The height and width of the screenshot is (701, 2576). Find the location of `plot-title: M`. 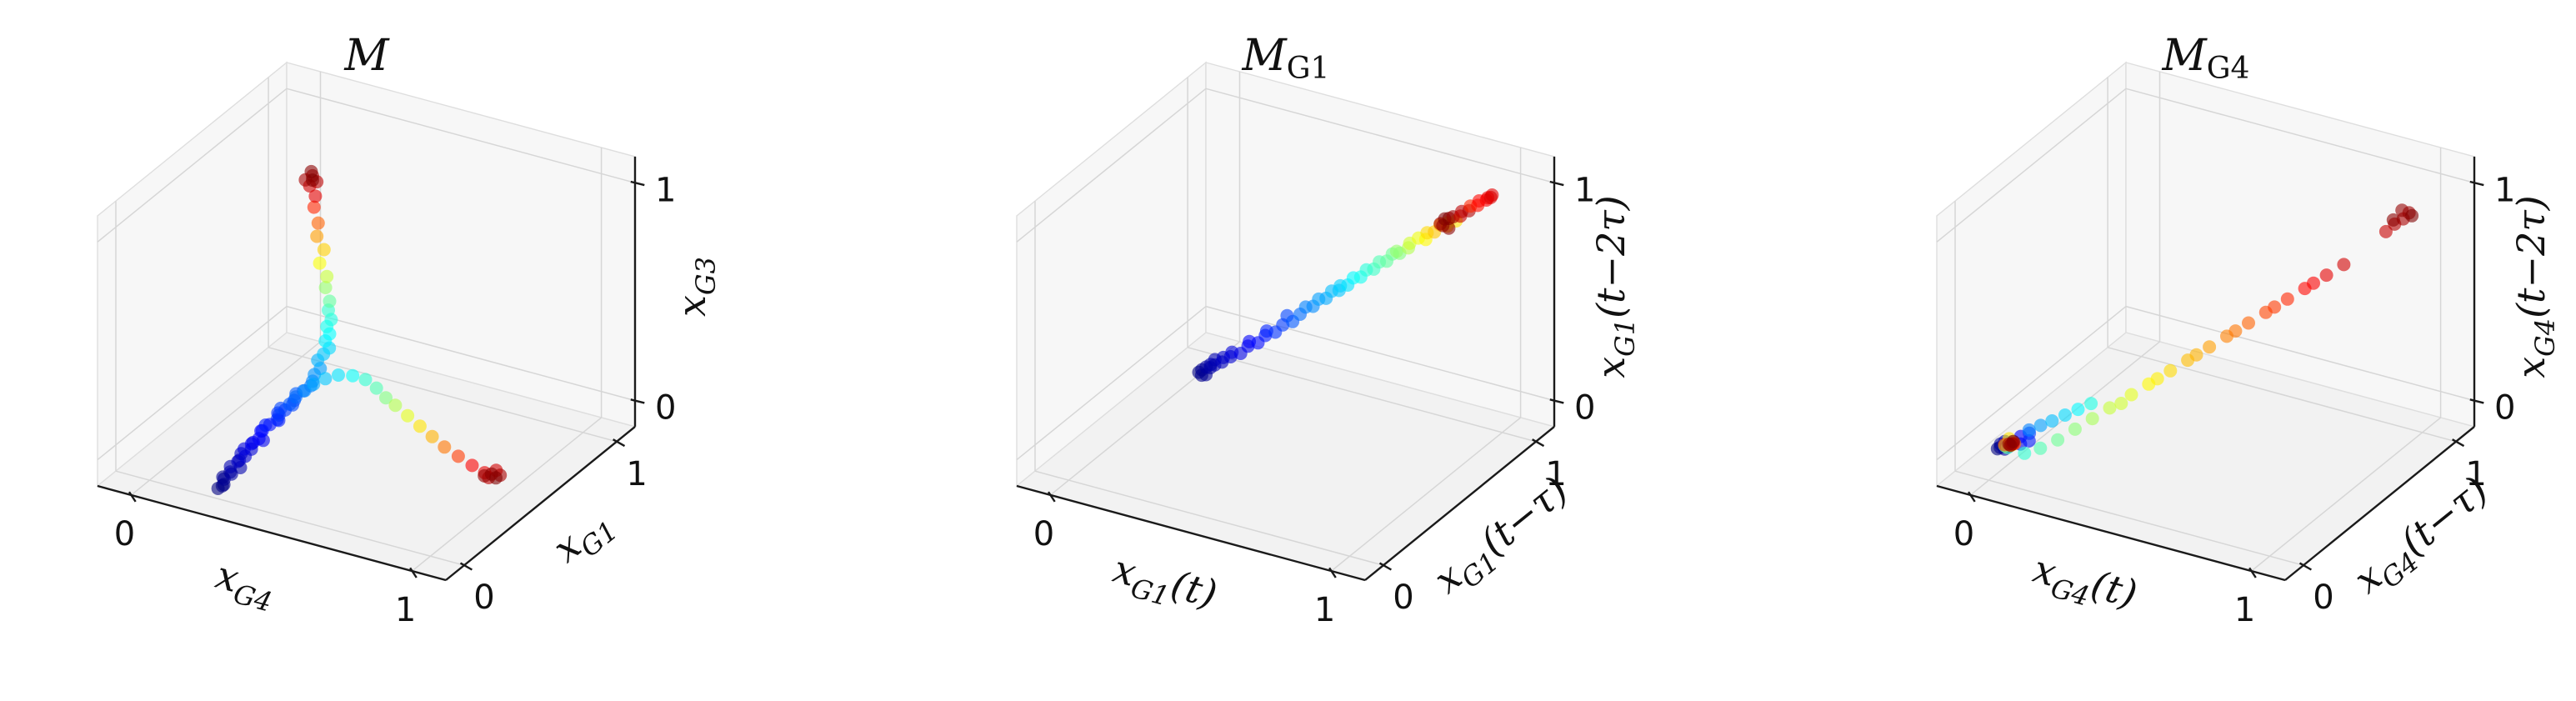

plot-title: M is located at coordinates (366, 56).